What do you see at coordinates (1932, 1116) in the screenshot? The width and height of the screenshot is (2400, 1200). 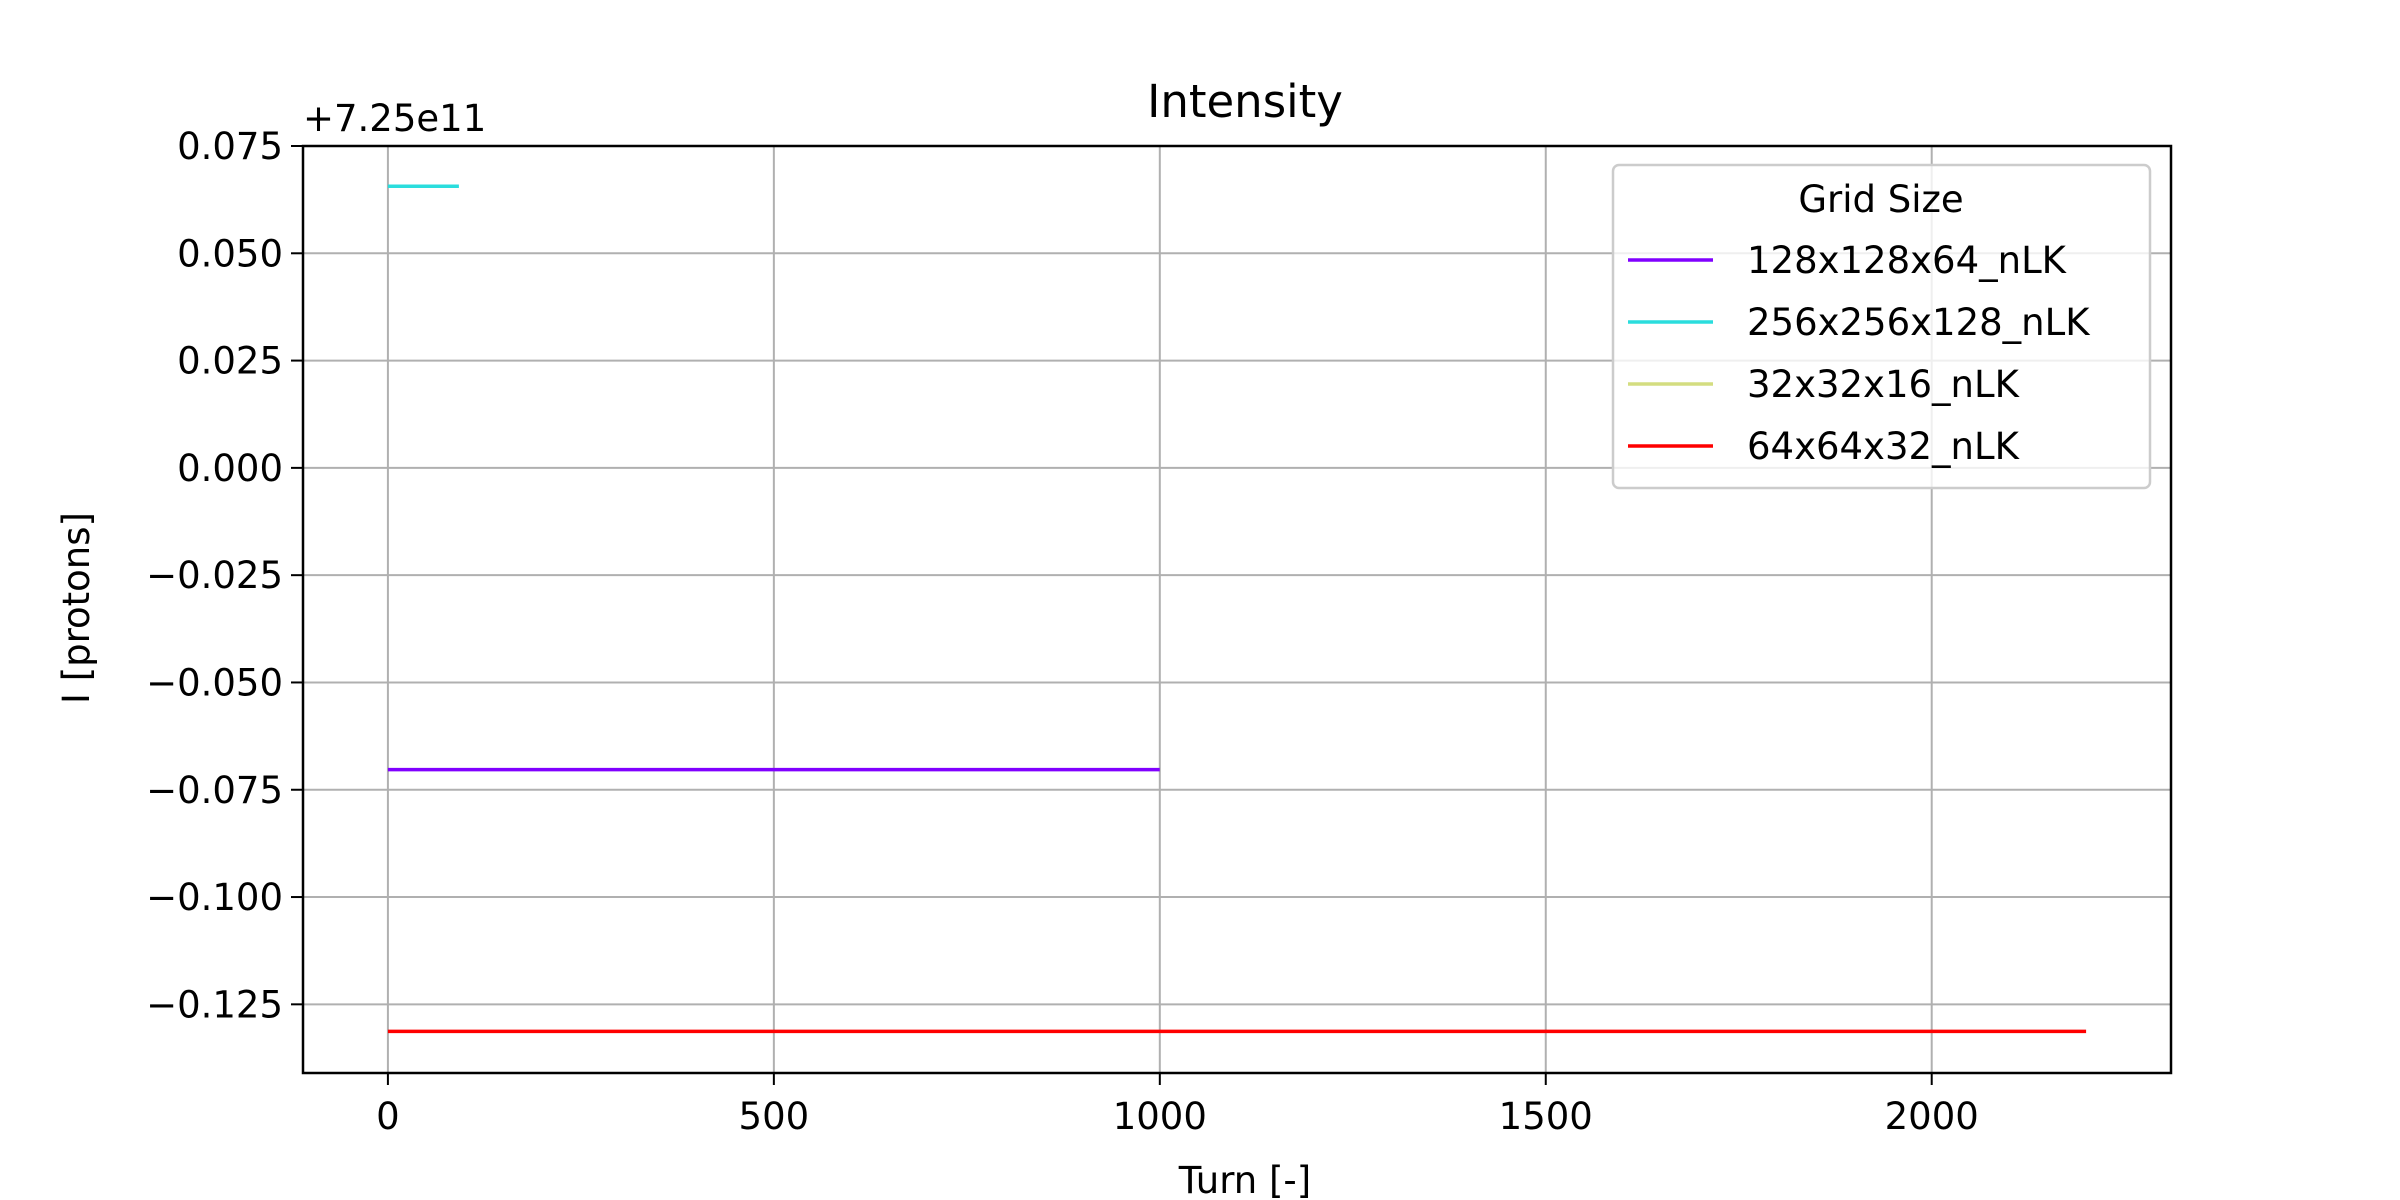 I see `x-tick-label: 2000` at bounding box center [1932, 1116].